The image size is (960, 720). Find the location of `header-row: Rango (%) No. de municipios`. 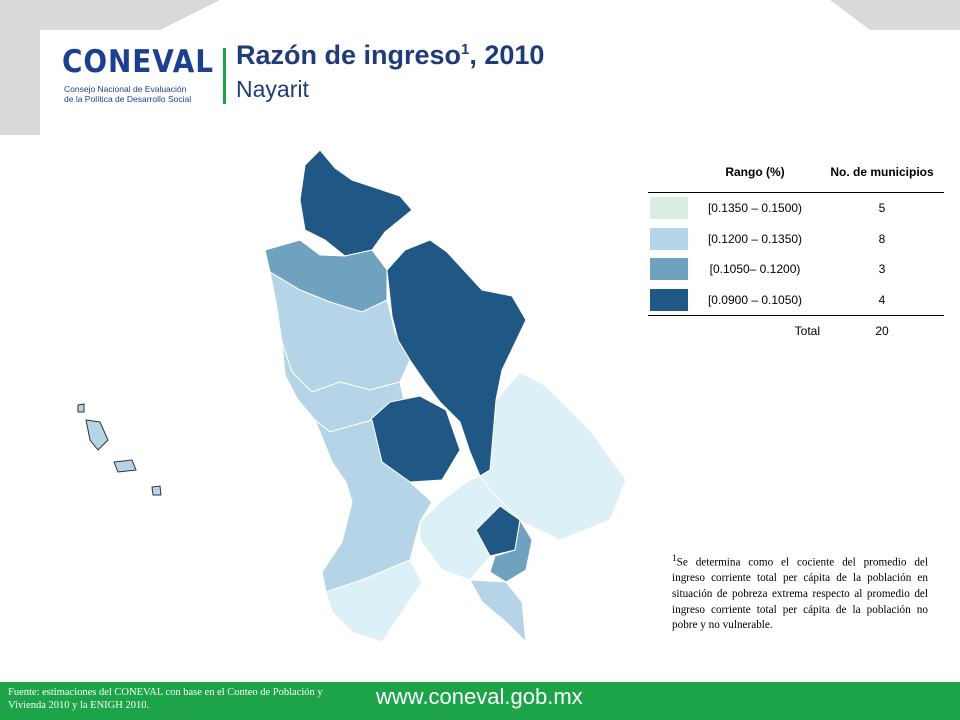

header-row: Rango (%) No. de municipios is located at coordinates (796, 172).